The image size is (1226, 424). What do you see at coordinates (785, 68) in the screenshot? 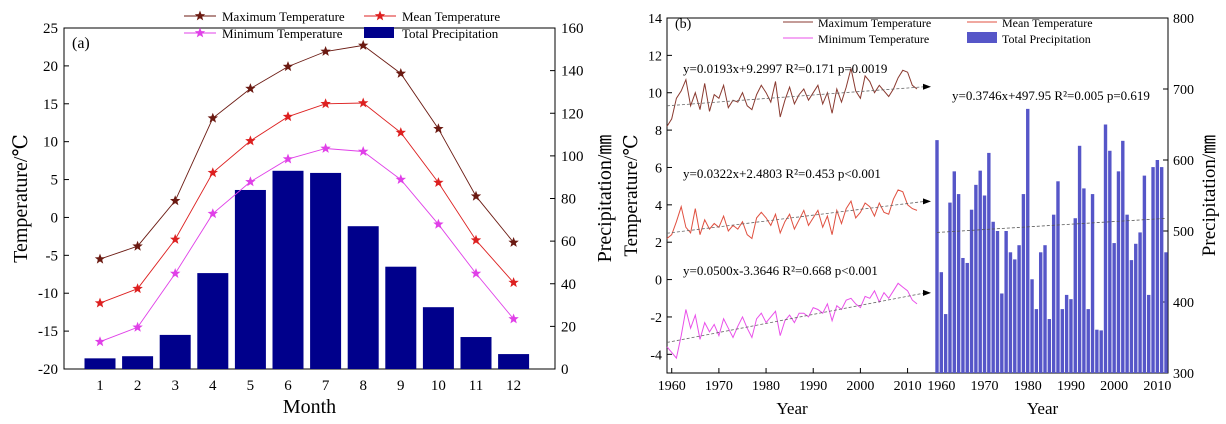
I see `trend-equation: y=0.0193x+9.2997 R²=0.171 p=0.0019` at bounding box center [785, 68].